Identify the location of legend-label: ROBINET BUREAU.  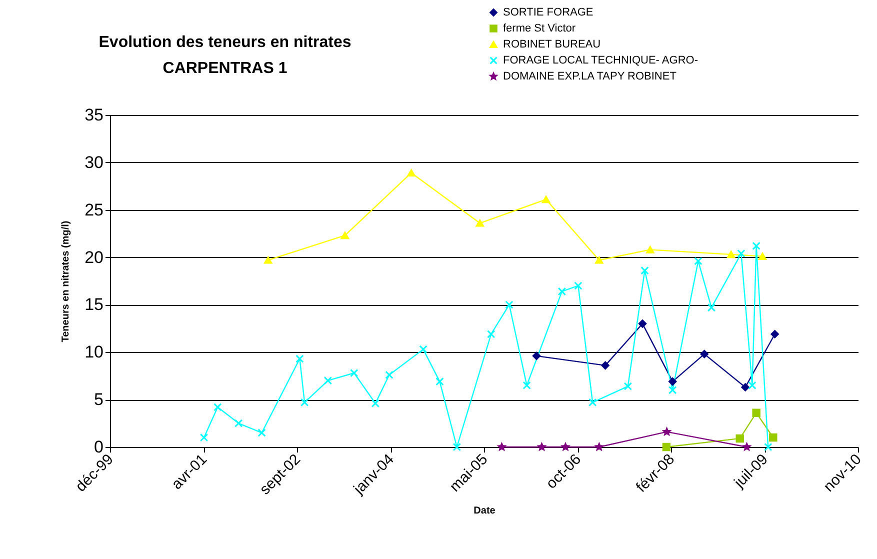
(552, 44).